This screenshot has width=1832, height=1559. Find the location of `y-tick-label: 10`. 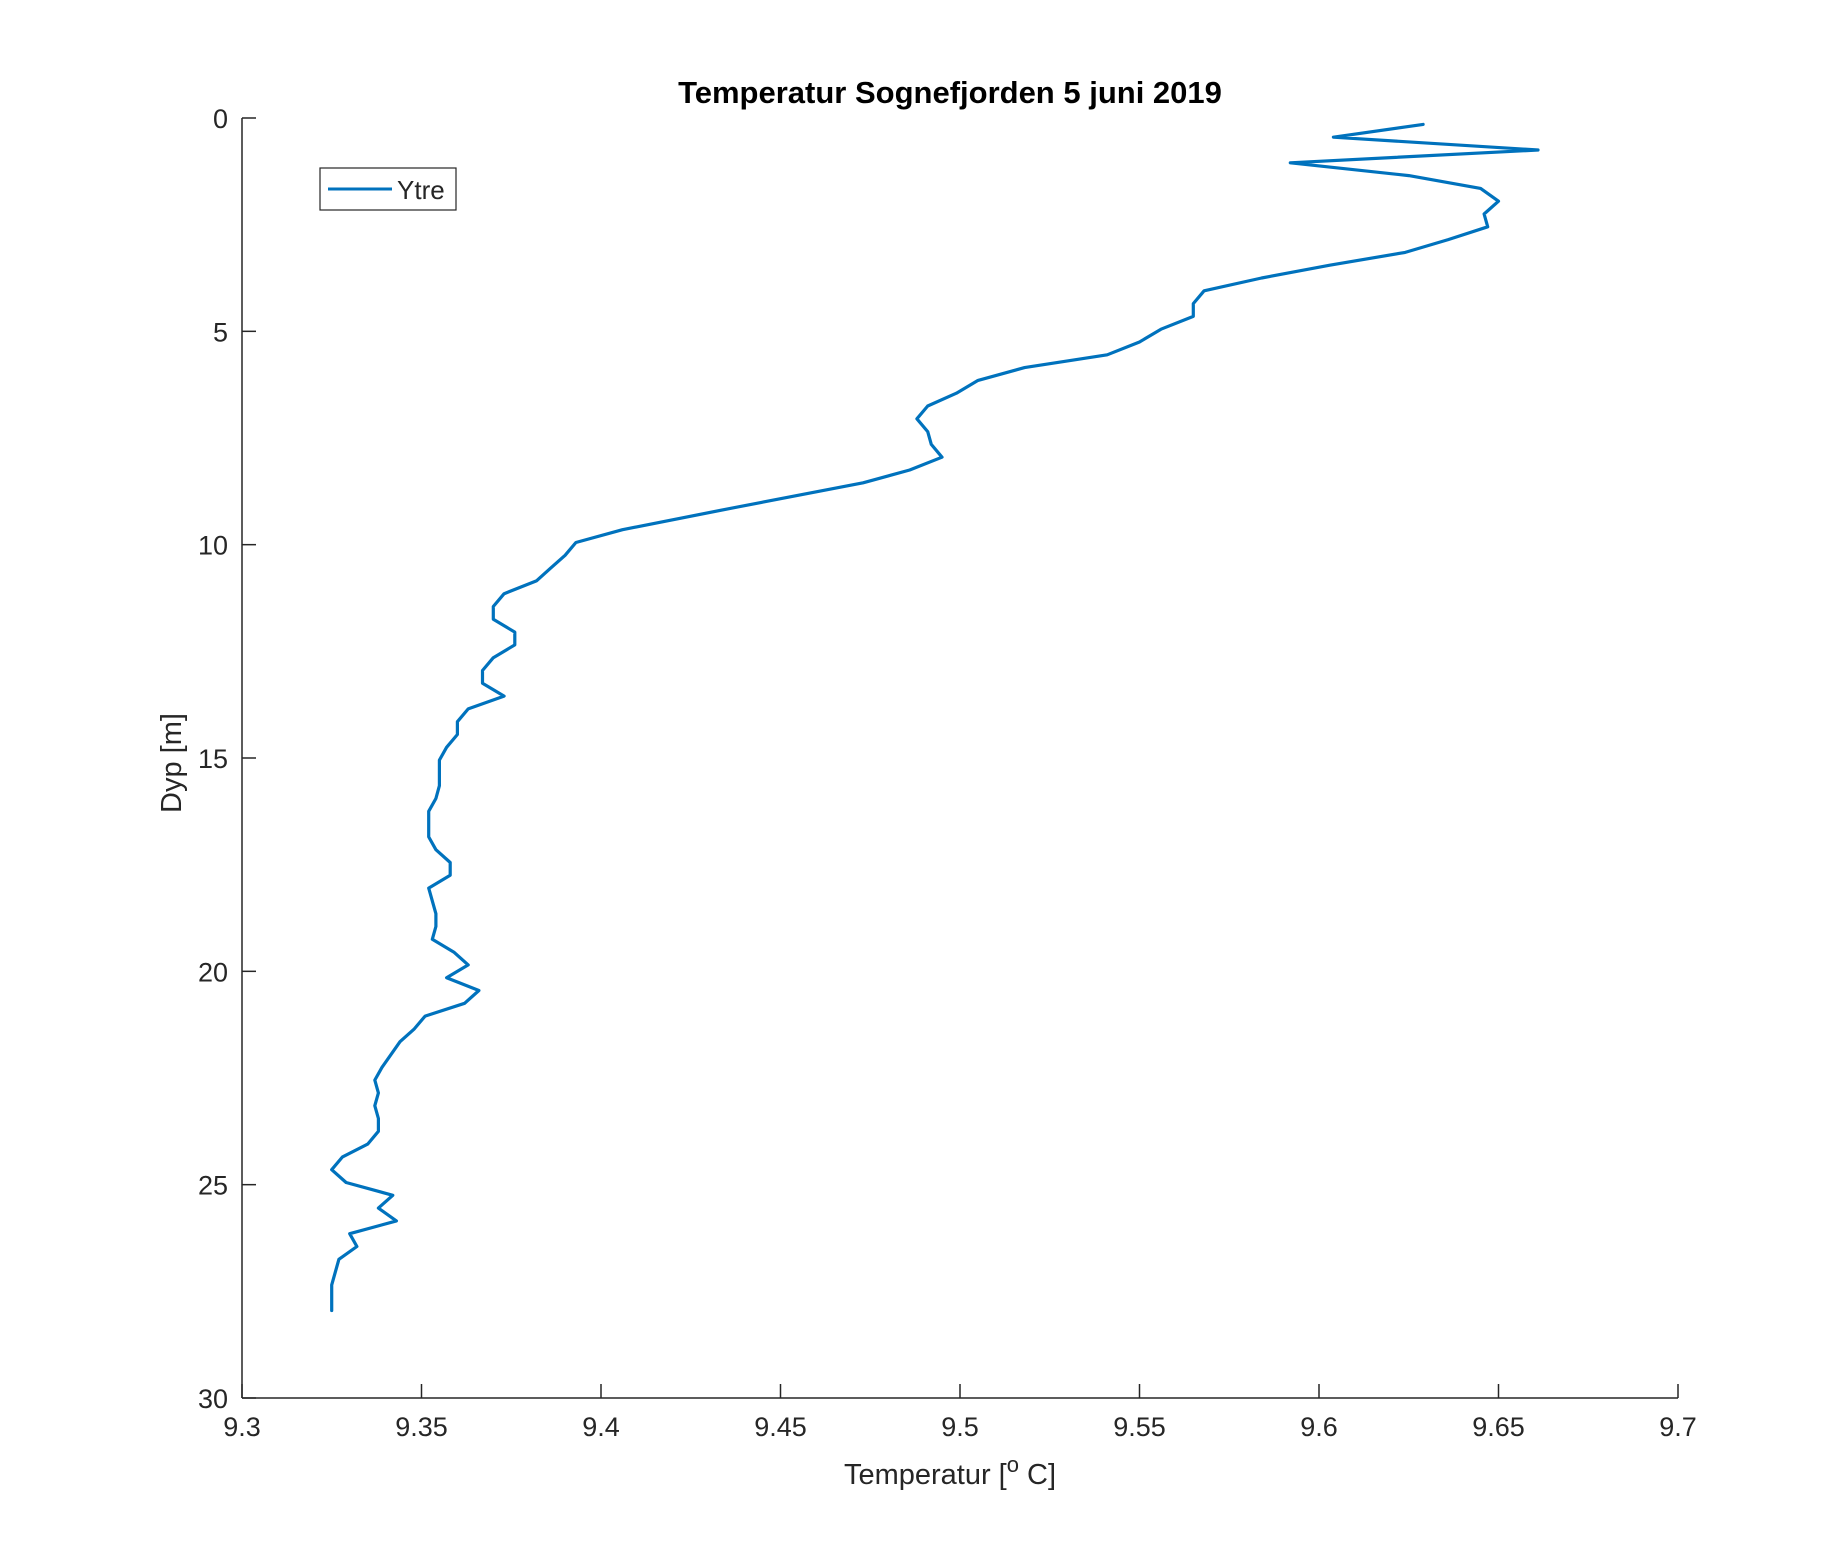

y-tick-label: 10 is located at coordinates (213, 546).